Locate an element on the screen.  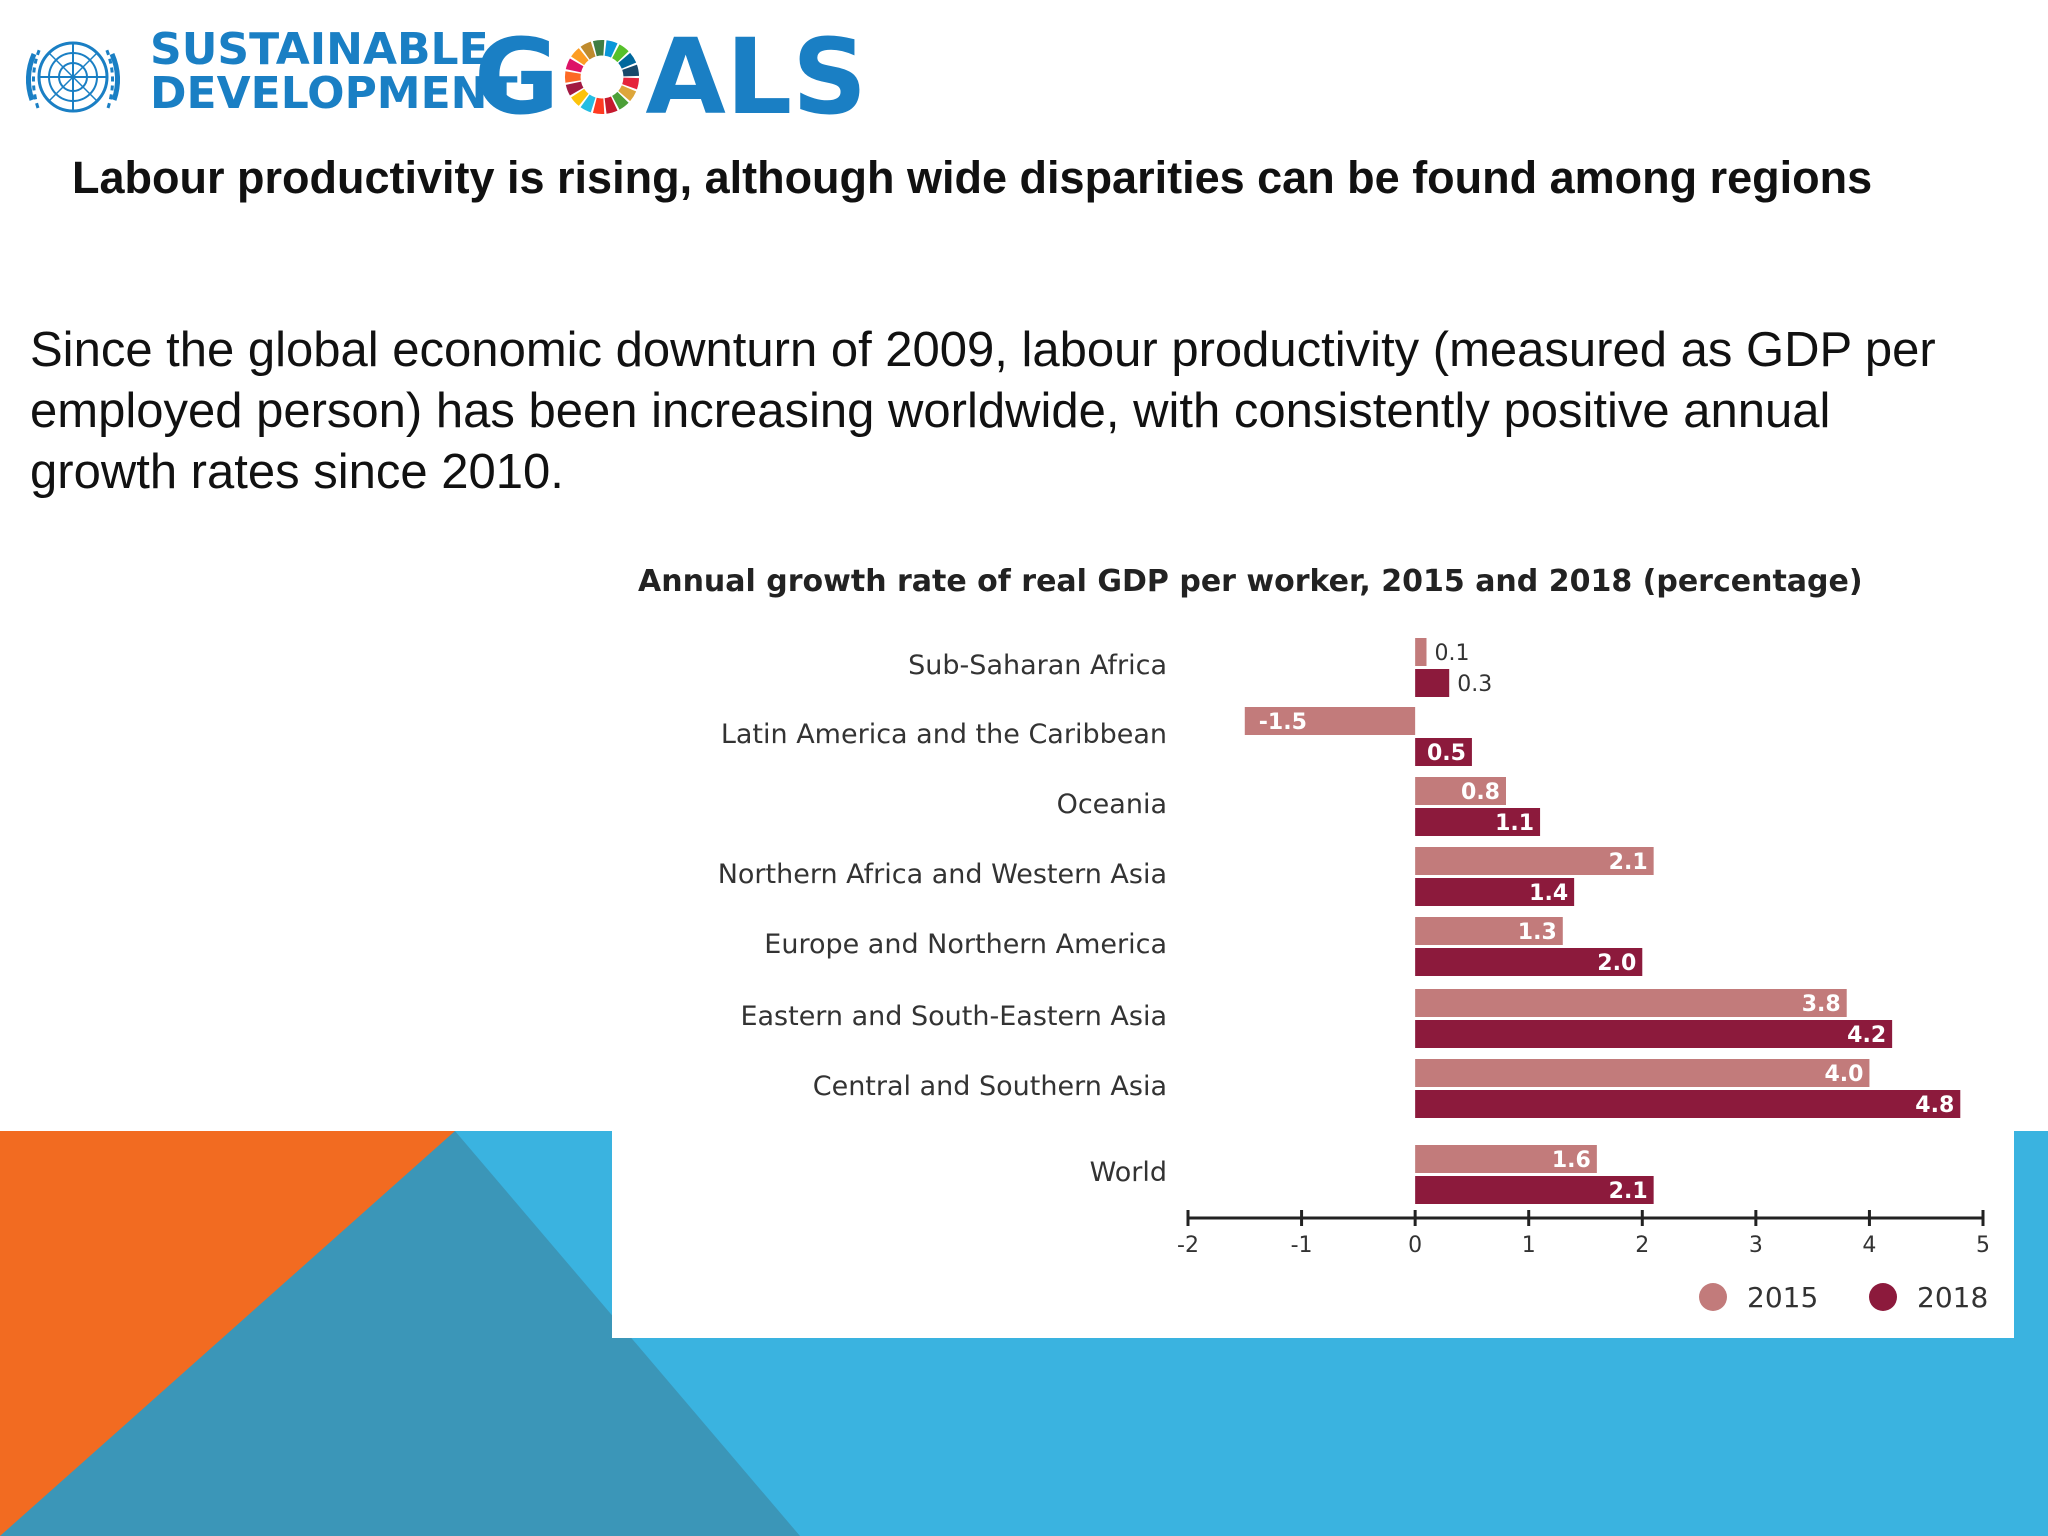
legend-label-2018: 2018 is located at coordinates (1952, 1297).